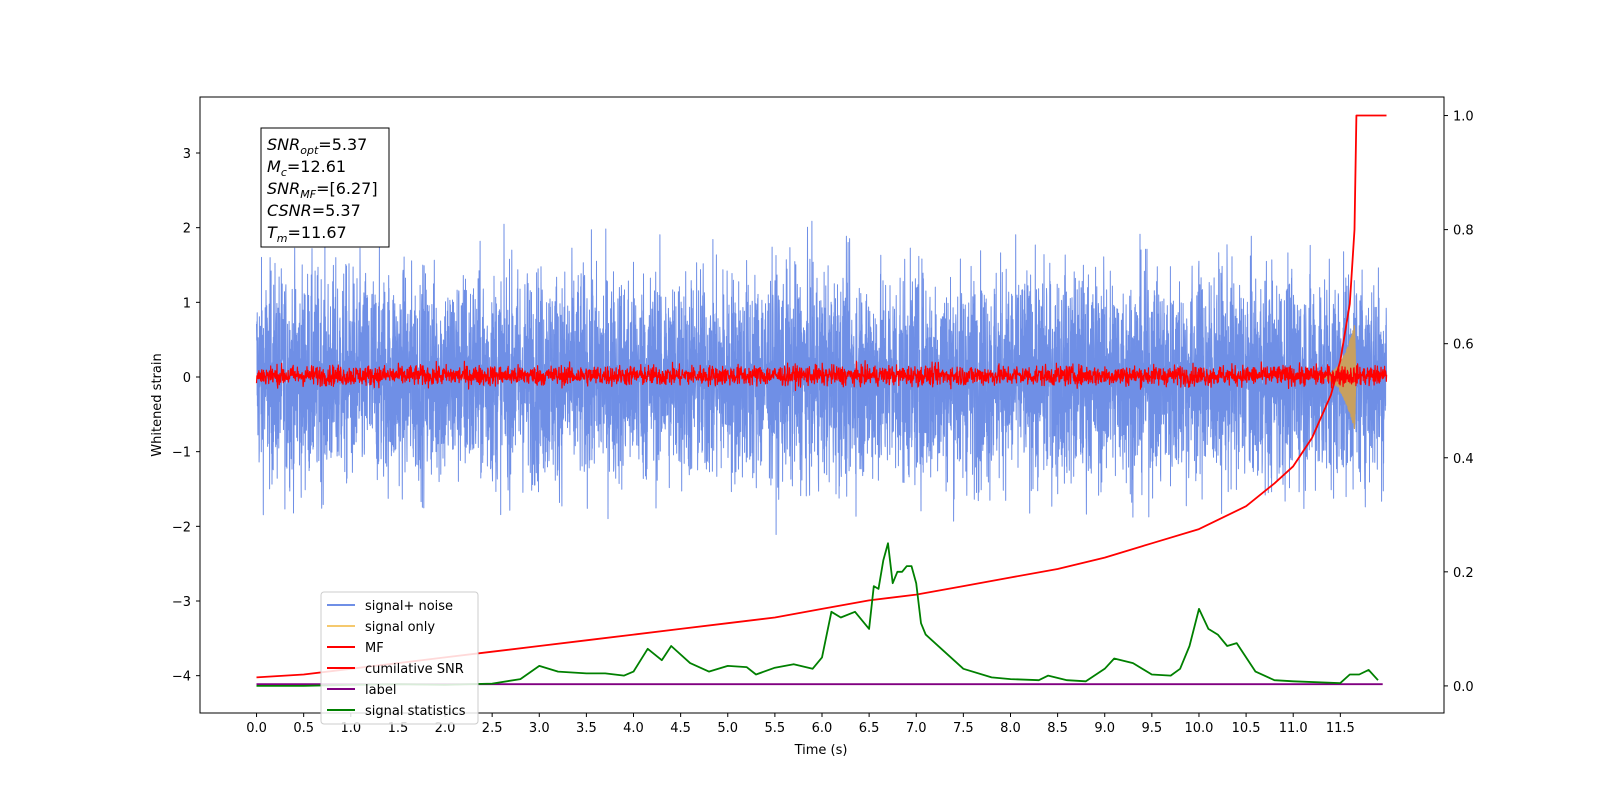  I want to click on x-tick-label: 6.0, so click(822, 728).